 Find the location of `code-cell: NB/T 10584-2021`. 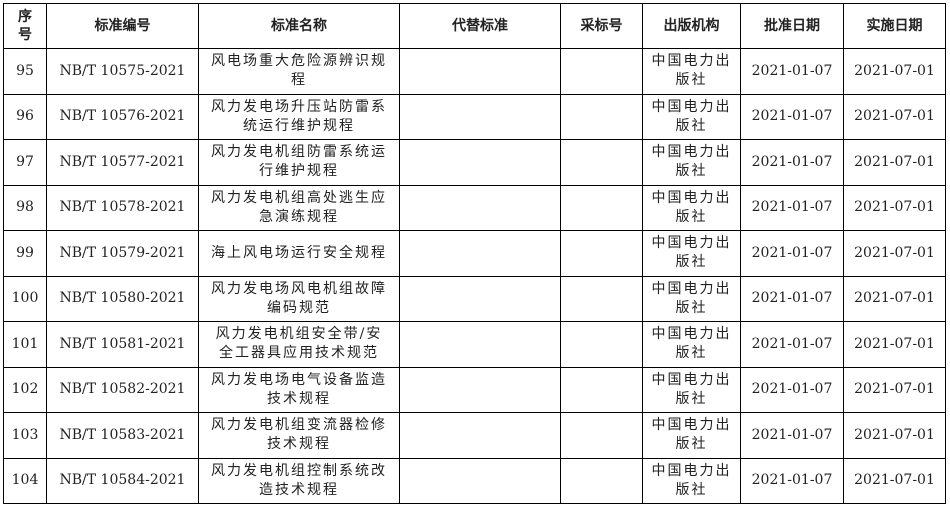

code-cell: NB/T 10584-2021 is located at coordinates (122, 480).